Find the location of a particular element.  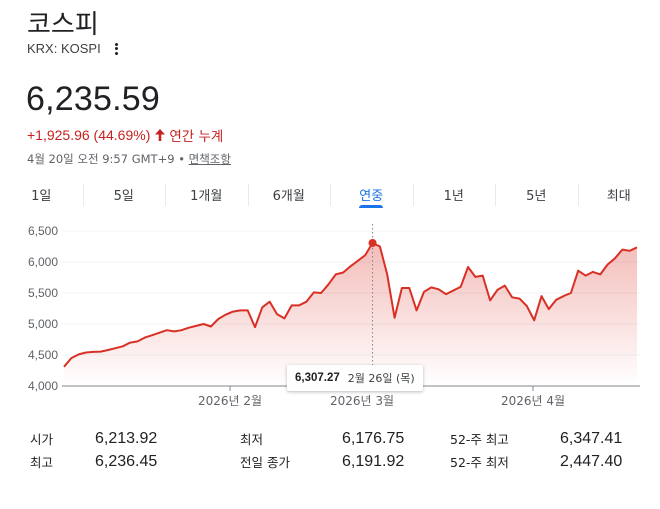

range-tabs: 1일 5일 1개월 6개월 연중 1년 5년 최대 is located at coordinates (330, 194).